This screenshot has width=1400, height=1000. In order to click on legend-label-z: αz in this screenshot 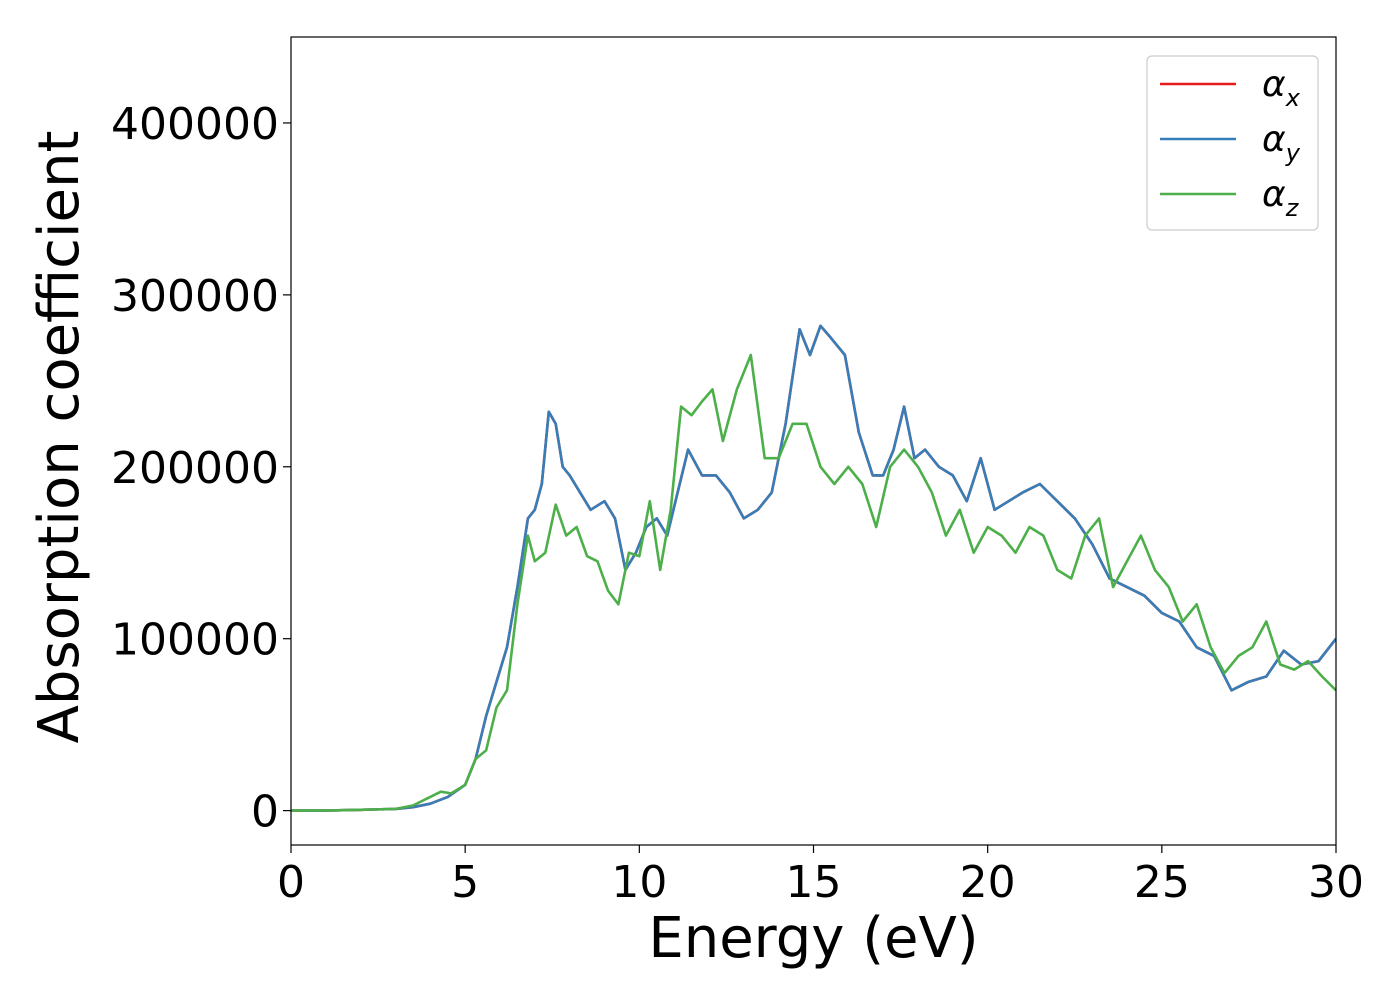, I will do `click(1281, 198)`.